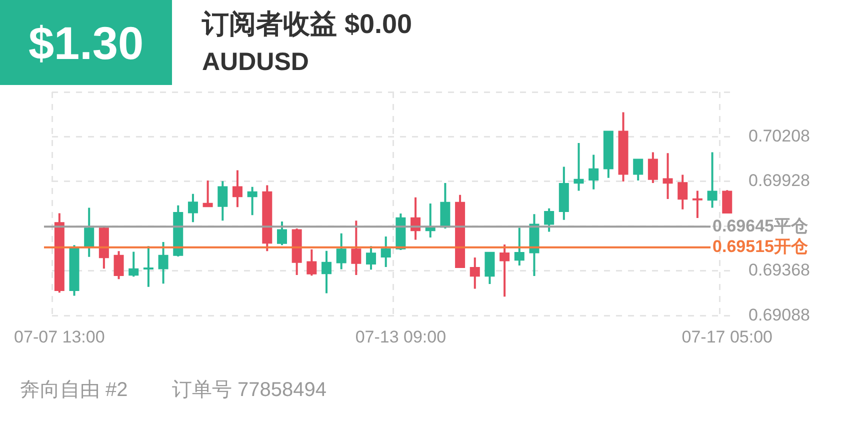 Image resolution: width=844 pixels, height=422 pixels. I want to click on ref-line-label: 0.69645平仓, so click(760, 226).